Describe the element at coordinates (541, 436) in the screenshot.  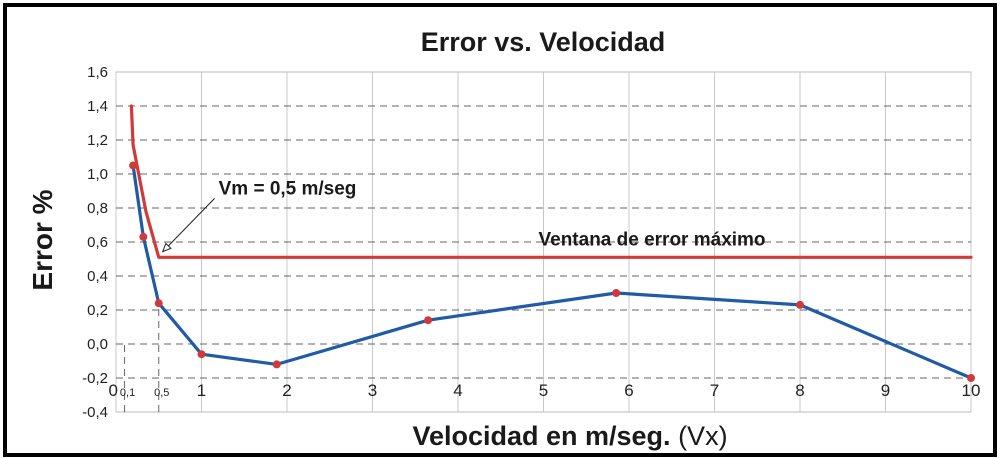
I see `x-axis-label-main: Velocidad en m/seg.` at that location.